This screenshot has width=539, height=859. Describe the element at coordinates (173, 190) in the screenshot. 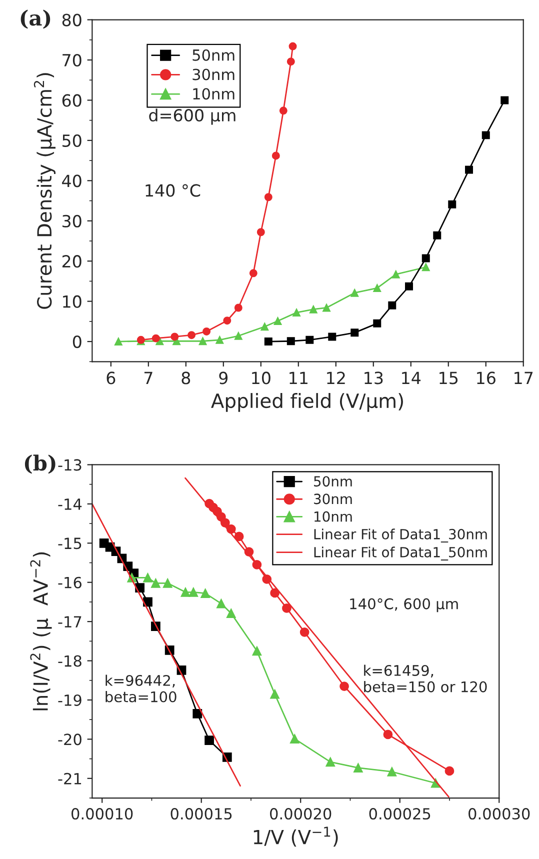

I see `annotation: 140 °C` at that location.